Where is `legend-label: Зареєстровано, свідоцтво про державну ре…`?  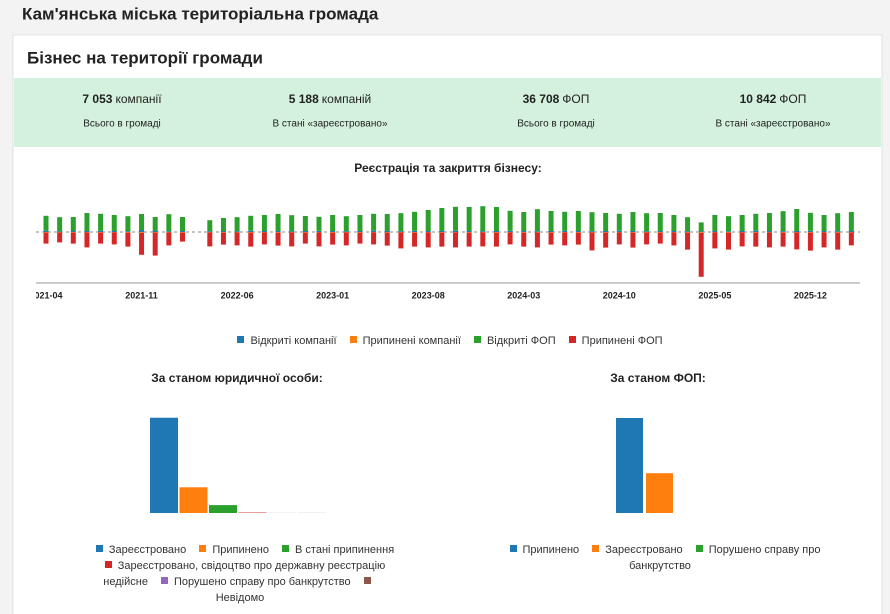
legend-label: Зареєстровано, свідоцтво про державну ре… is located at coordinates (244, 574).